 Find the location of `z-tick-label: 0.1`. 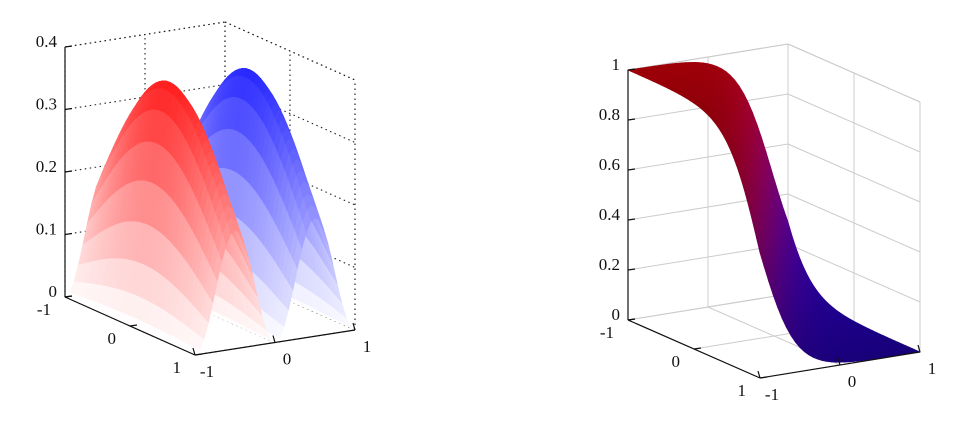

z-tick-label: 0.1 is located at coordinates (46, 228).